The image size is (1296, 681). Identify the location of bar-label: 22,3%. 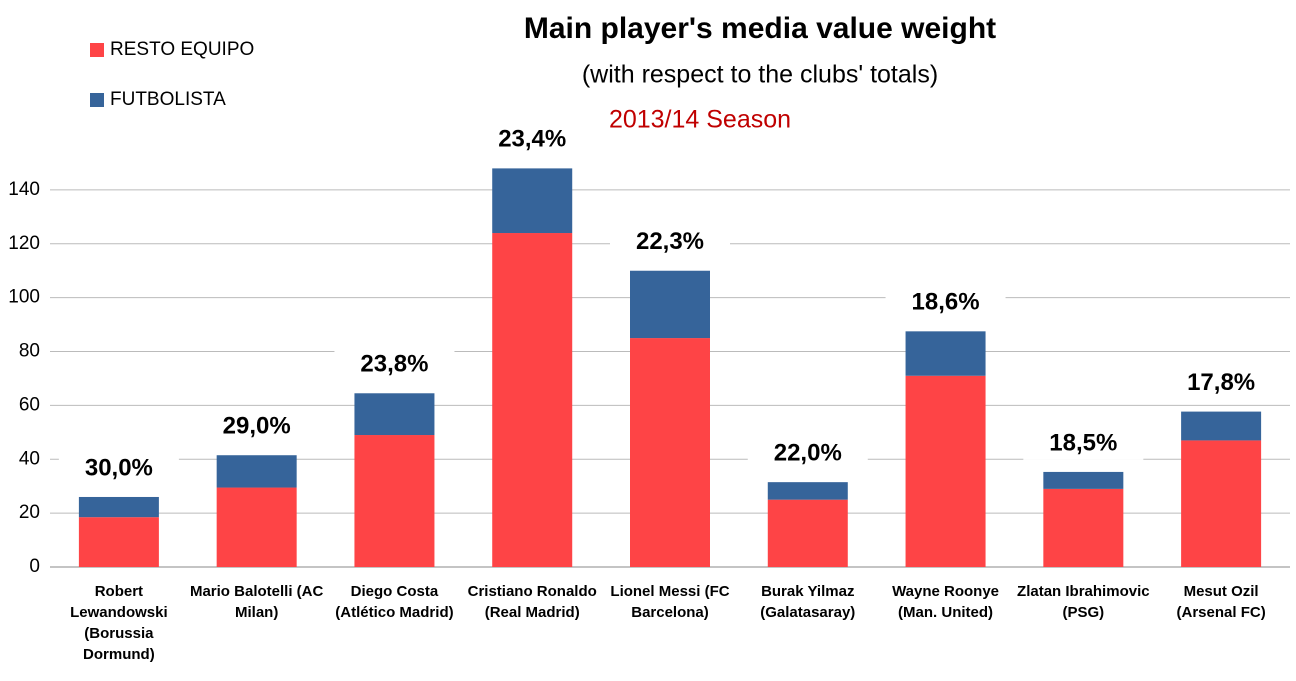
(670, 241).